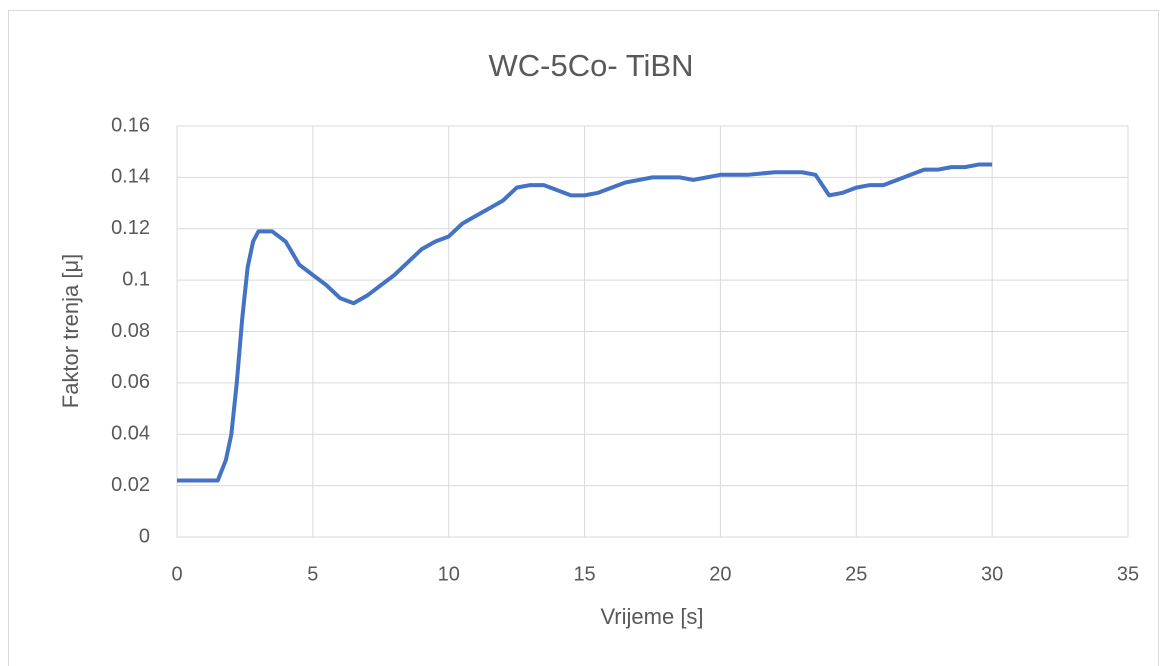 The image size is (1167, 666). I want to click on y-tick-label: 0.06, so click(130, 382).